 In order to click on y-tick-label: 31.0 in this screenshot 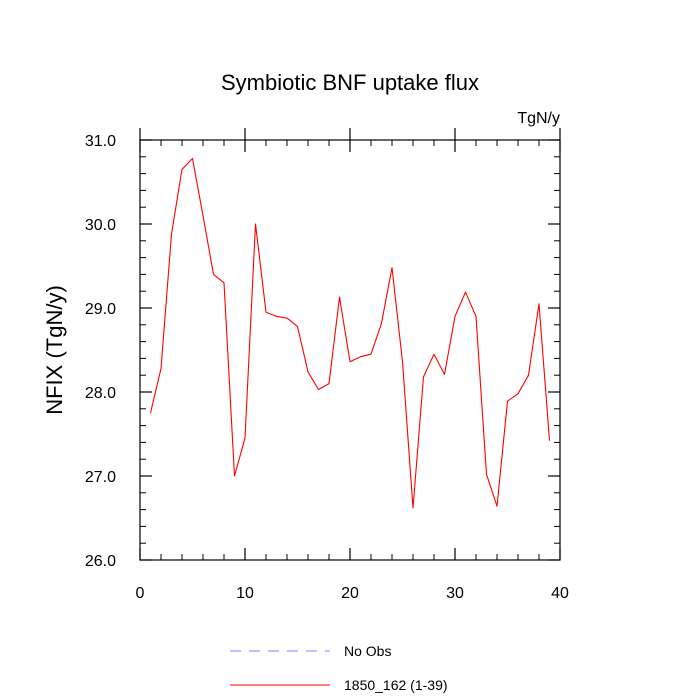, I will do `click(100, 141)`.